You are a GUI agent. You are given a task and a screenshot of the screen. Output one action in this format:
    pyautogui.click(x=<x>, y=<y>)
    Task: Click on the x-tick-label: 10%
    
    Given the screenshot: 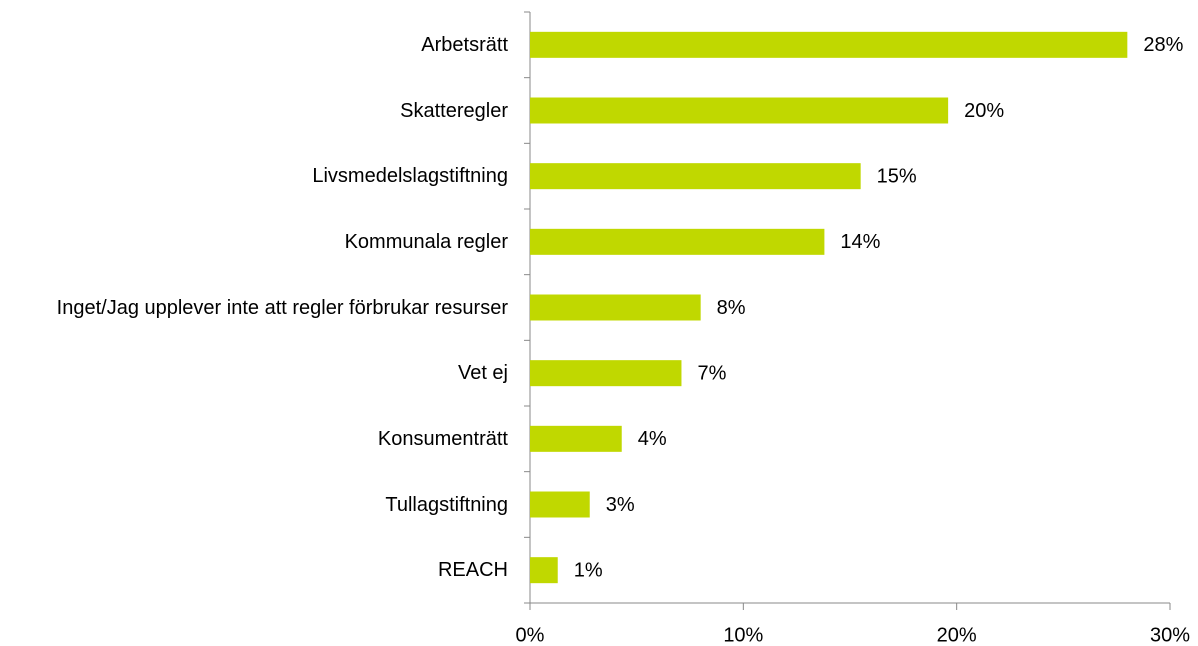 What is the action you would take?
    pyautogui.click(x=743, y=635)
    